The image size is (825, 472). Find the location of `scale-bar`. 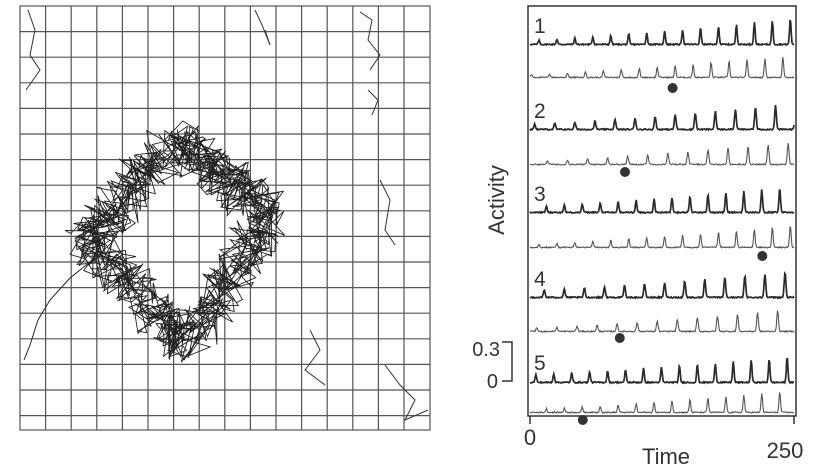

scale-bar is located at coordinates (507, 361).